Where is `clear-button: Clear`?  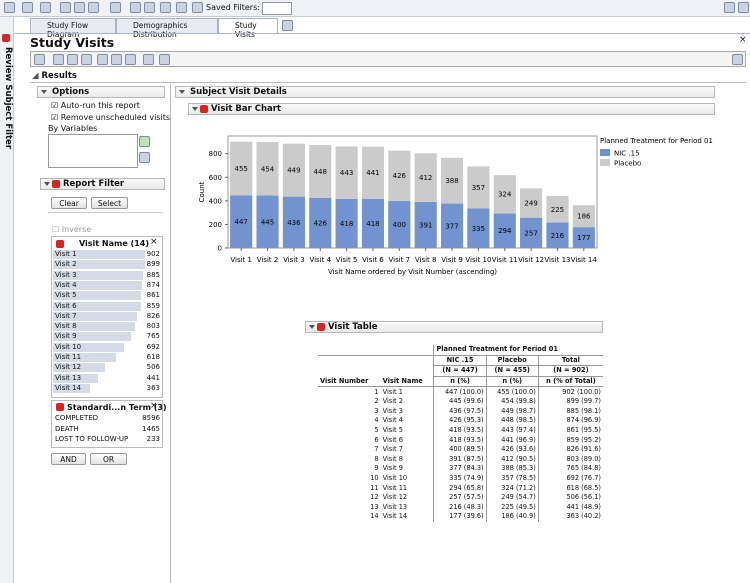 clear-button: Clear is located at coordinates (69, 203).